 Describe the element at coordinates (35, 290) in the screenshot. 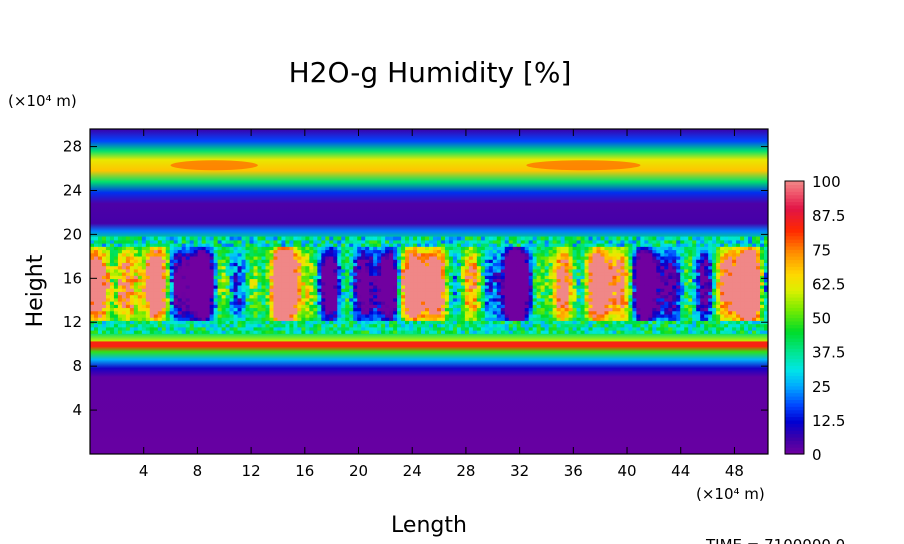

I see `y-axis-label: Height` at that location.